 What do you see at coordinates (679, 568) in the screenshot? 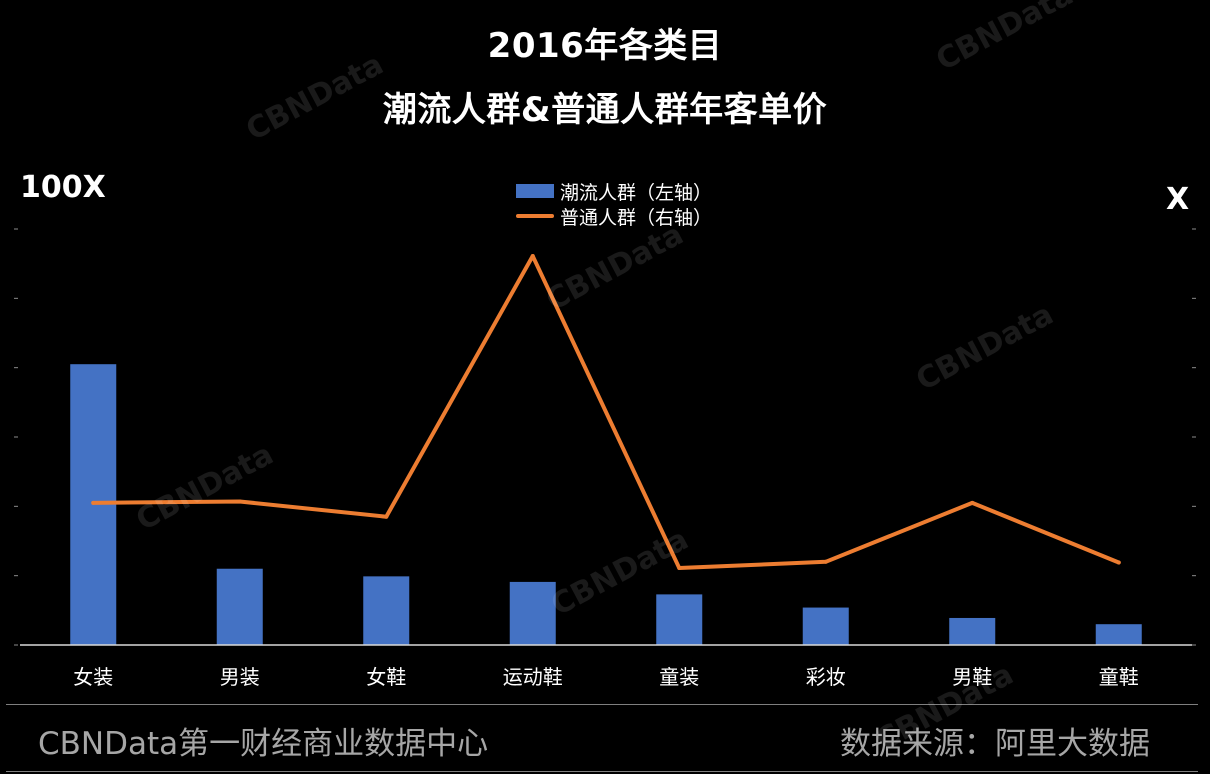
I see `line-point-童装` at bounding box center [679, 568].